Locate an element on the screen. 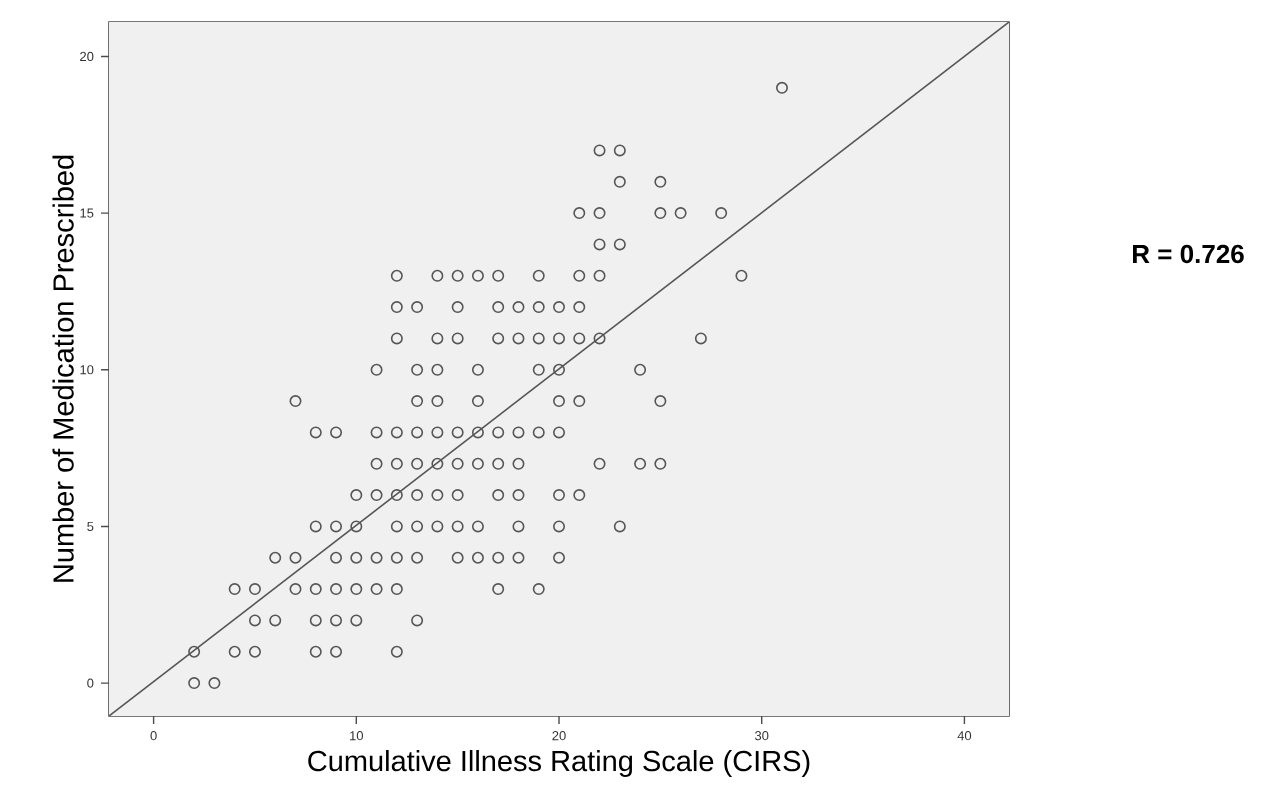 This screenshot has height=812, width=1263. x-tick-label: 10 is located at coordinates (357, 736).